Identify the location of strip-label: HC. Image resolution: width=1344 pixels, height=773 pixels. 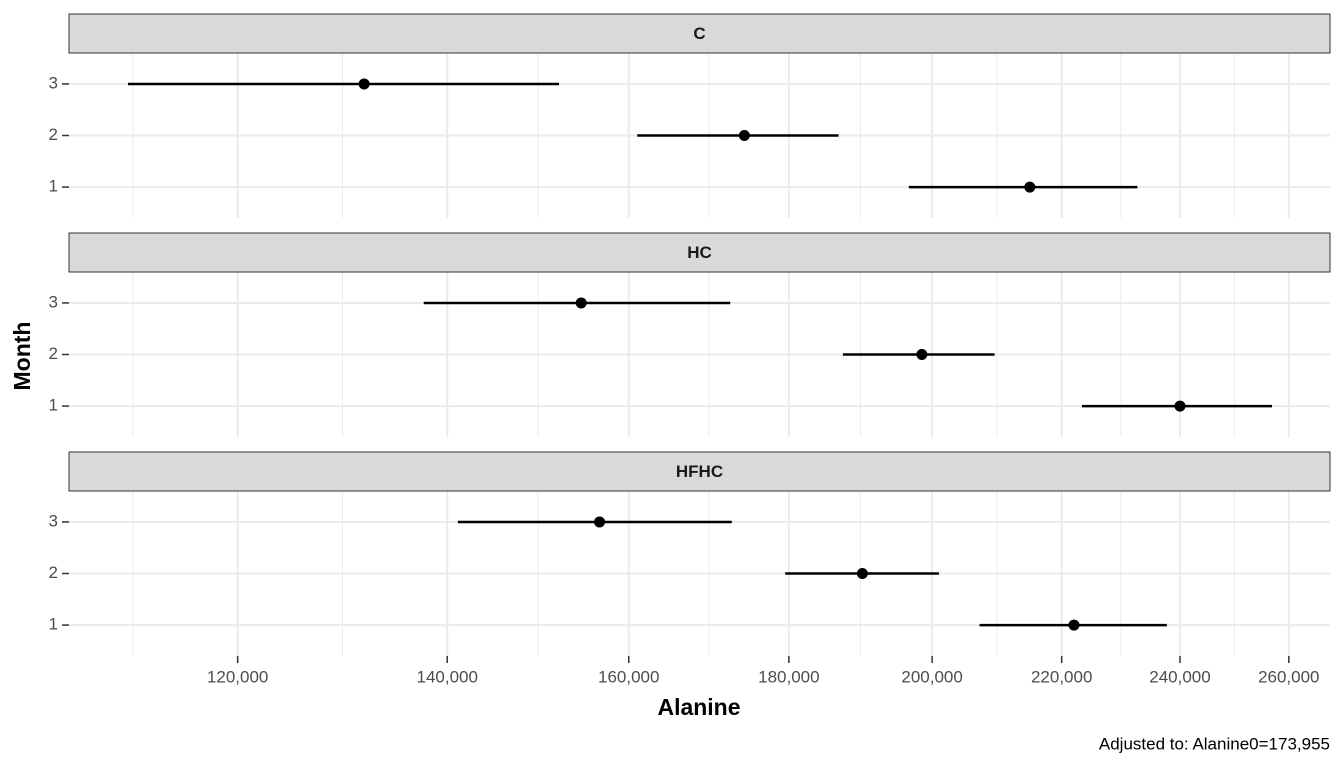
(699, 252).